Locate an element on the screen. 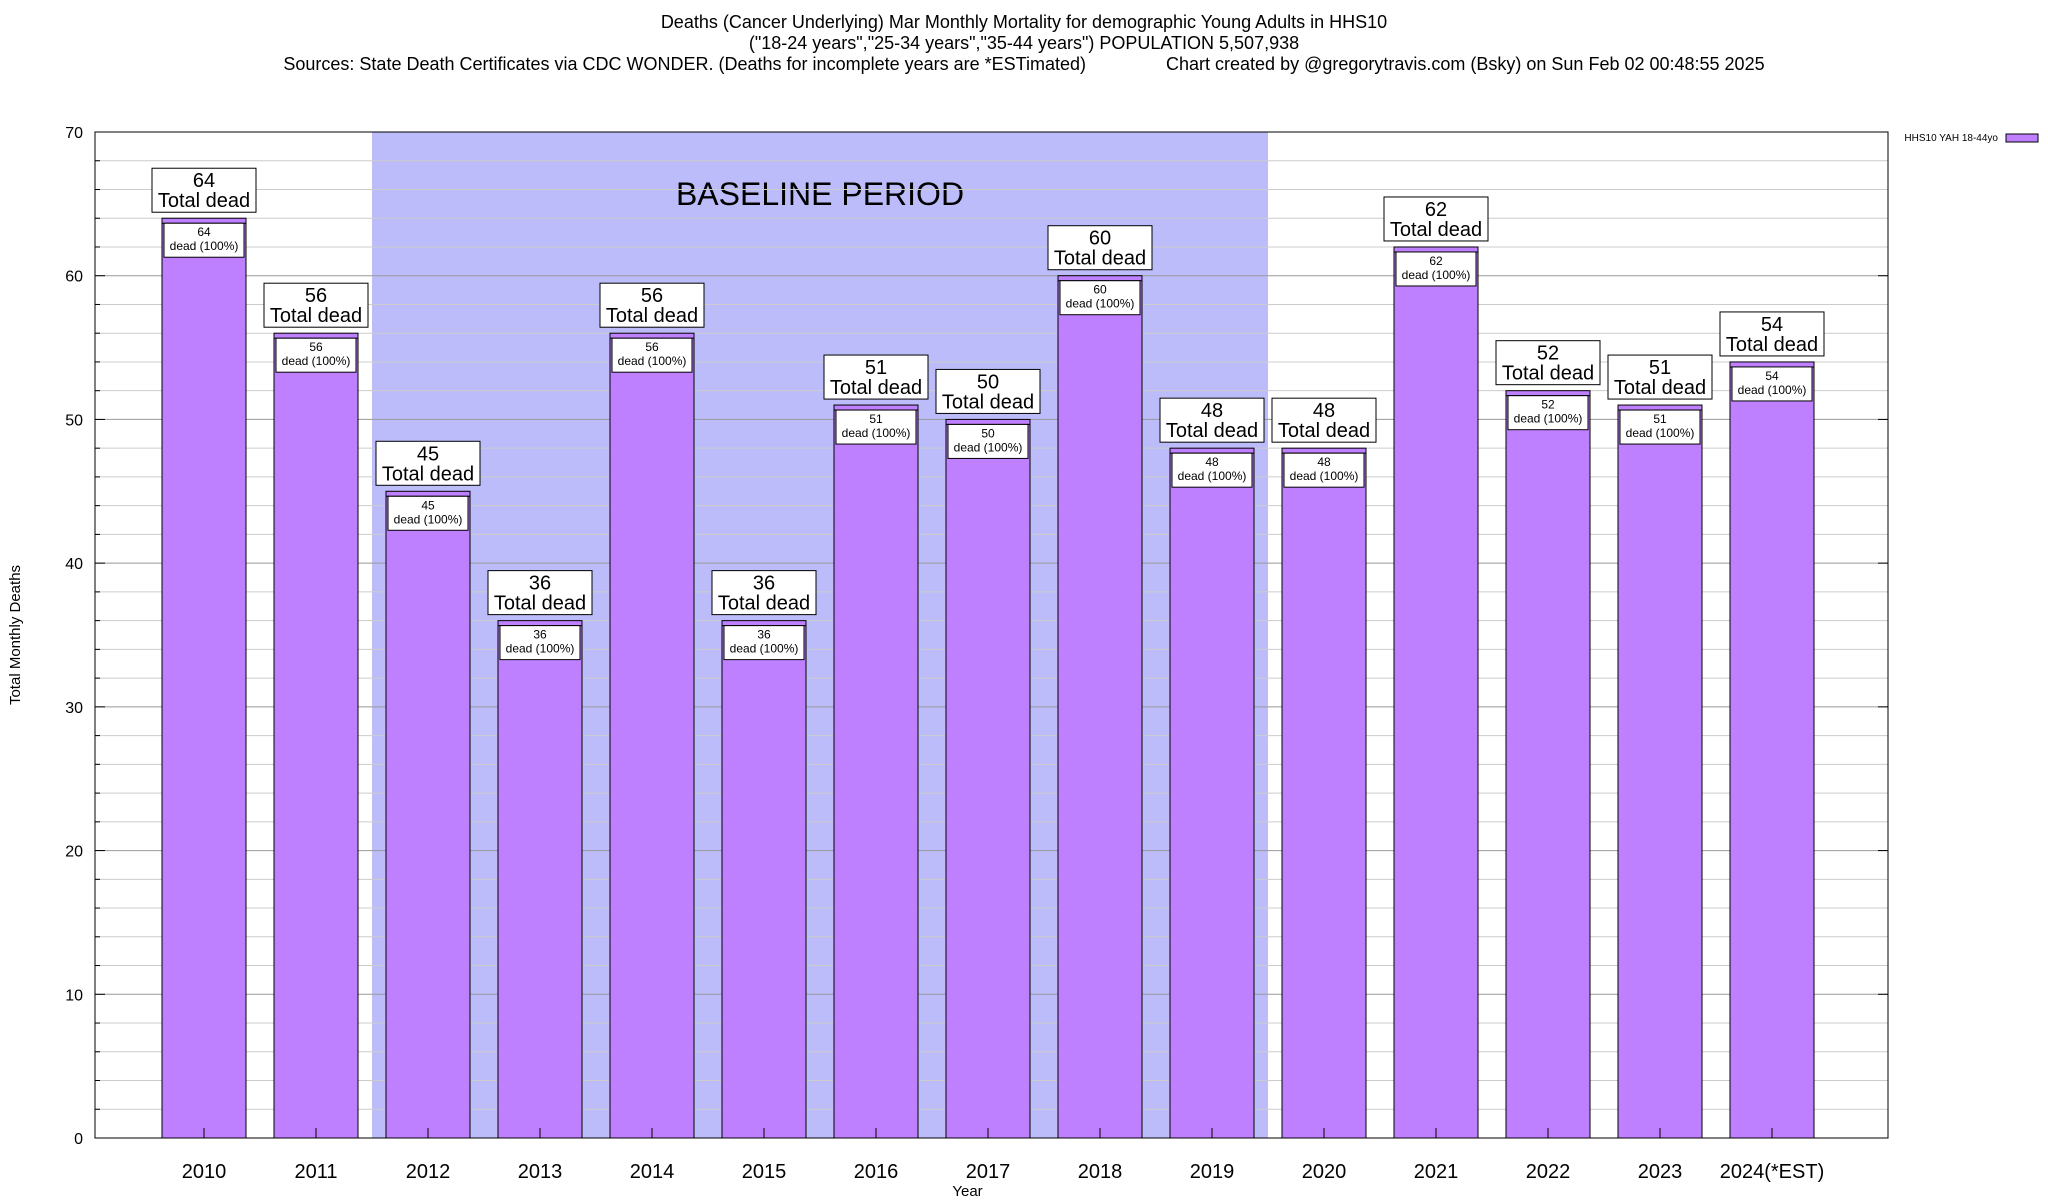  x-tick-label: 2014 is located at coordinates (652, 1172).